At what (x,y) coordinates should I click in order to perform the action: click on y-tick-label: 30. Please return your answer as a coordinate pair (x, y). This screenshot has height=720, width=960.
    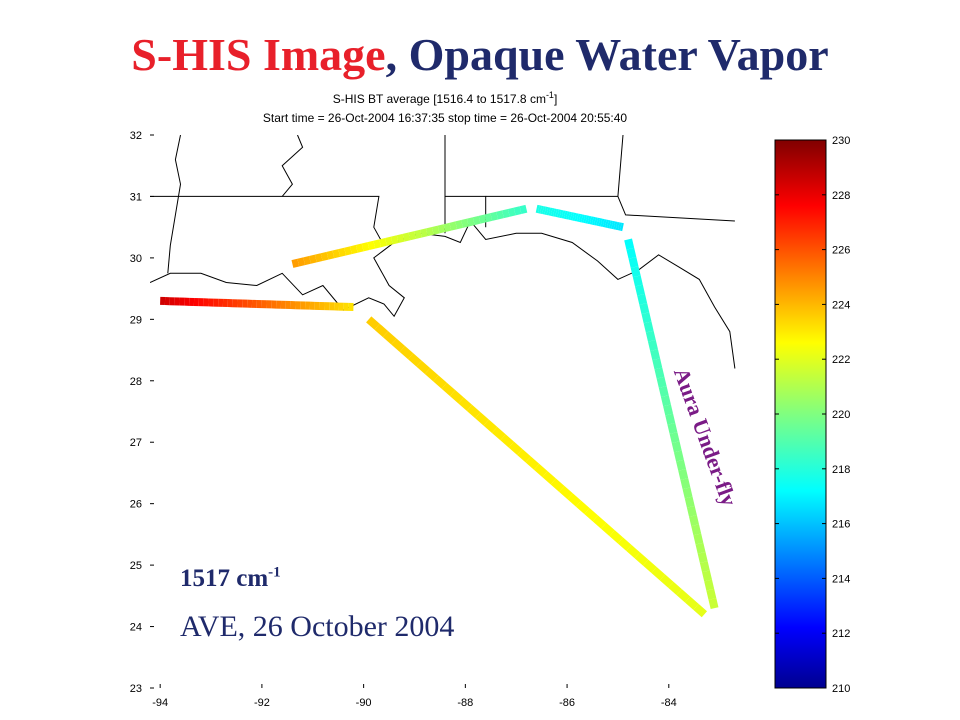
    Looking at the image, I should click on (136, 259).